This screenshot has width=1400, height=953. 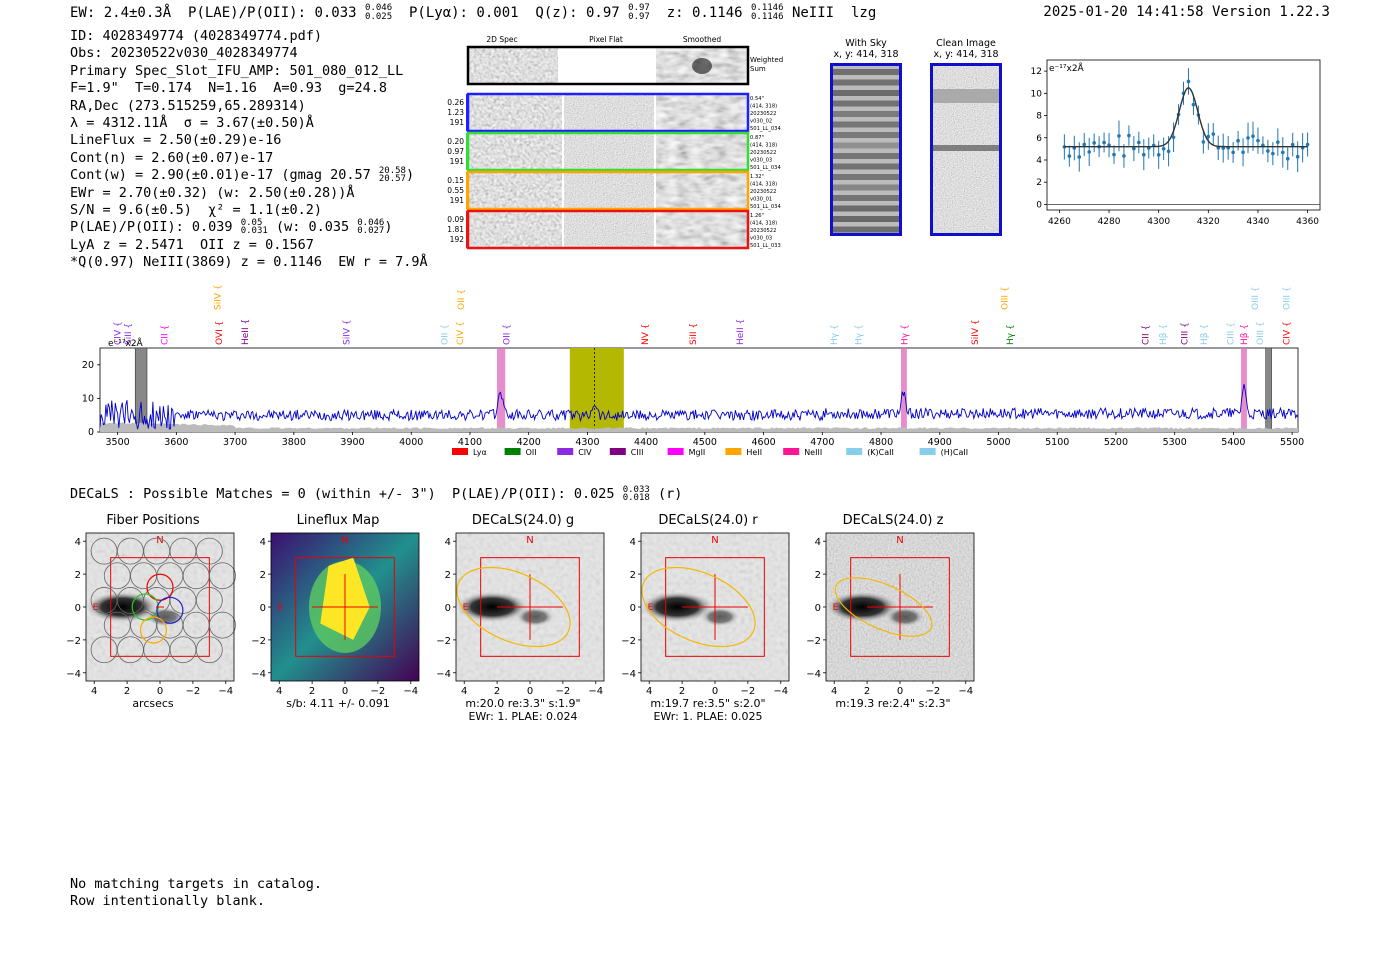 I want to click on plae-upper: 0.046, so click(x=379, y=8).